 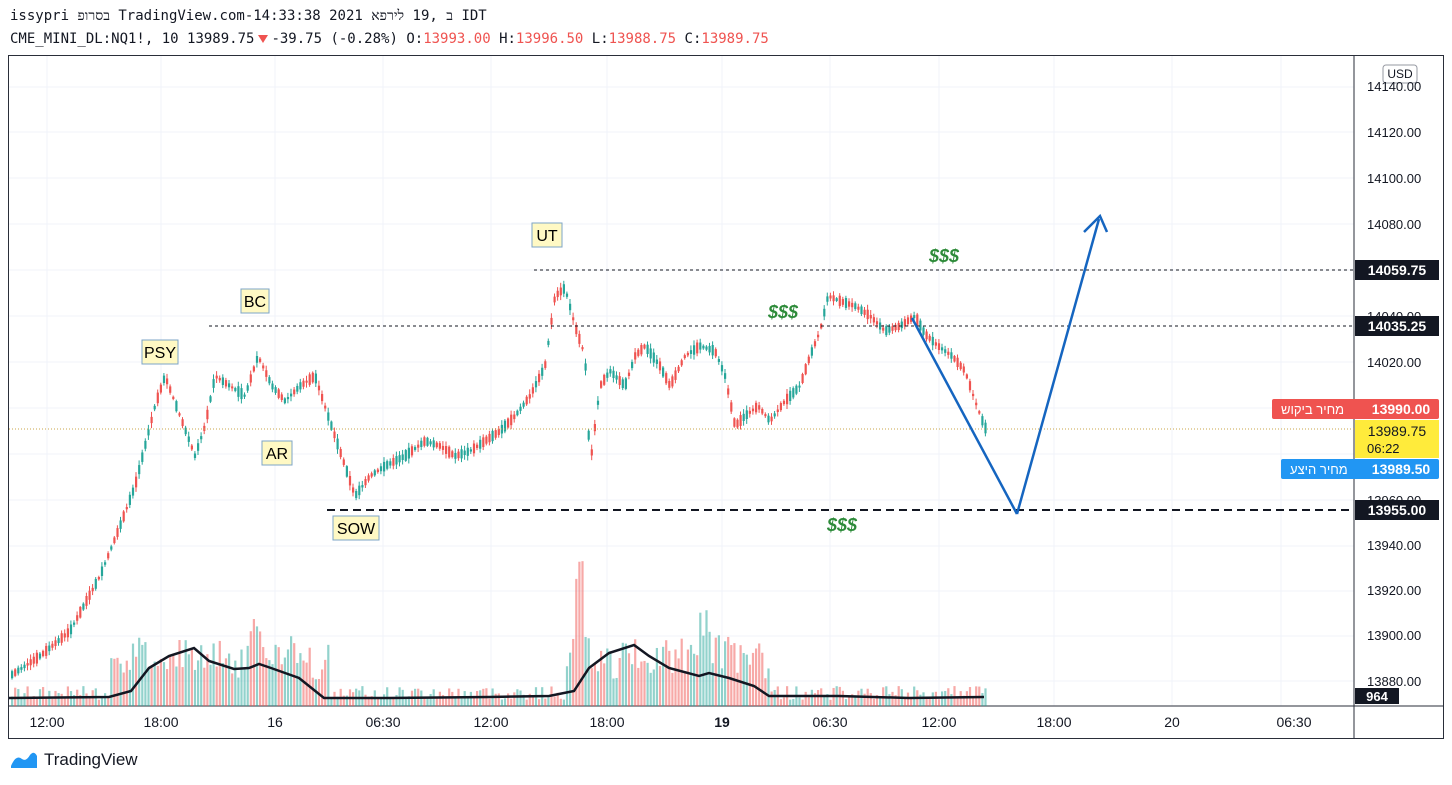 What do you see at coordinates (1319, 469) in the screenshot?
I see `svg-text: מחיר היצע` at bounding box center [1319, 469].